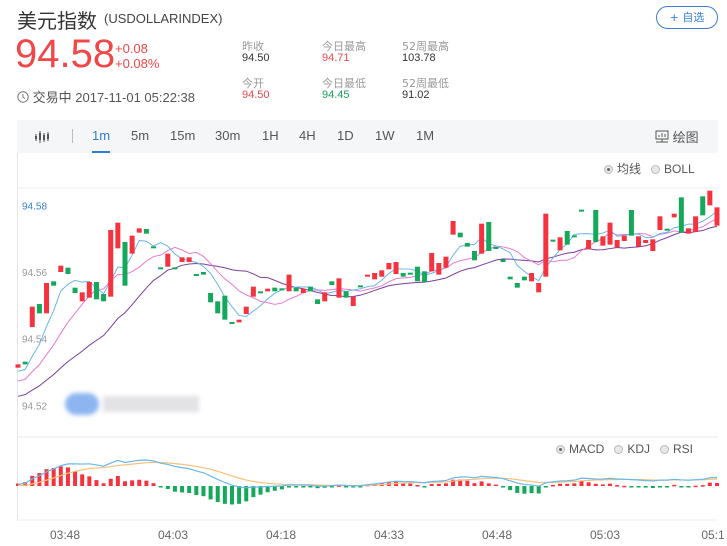 Image resolution: width=727 pixels, height=546 pixels. I want to click on toolbar-divider, so click(72, 136).